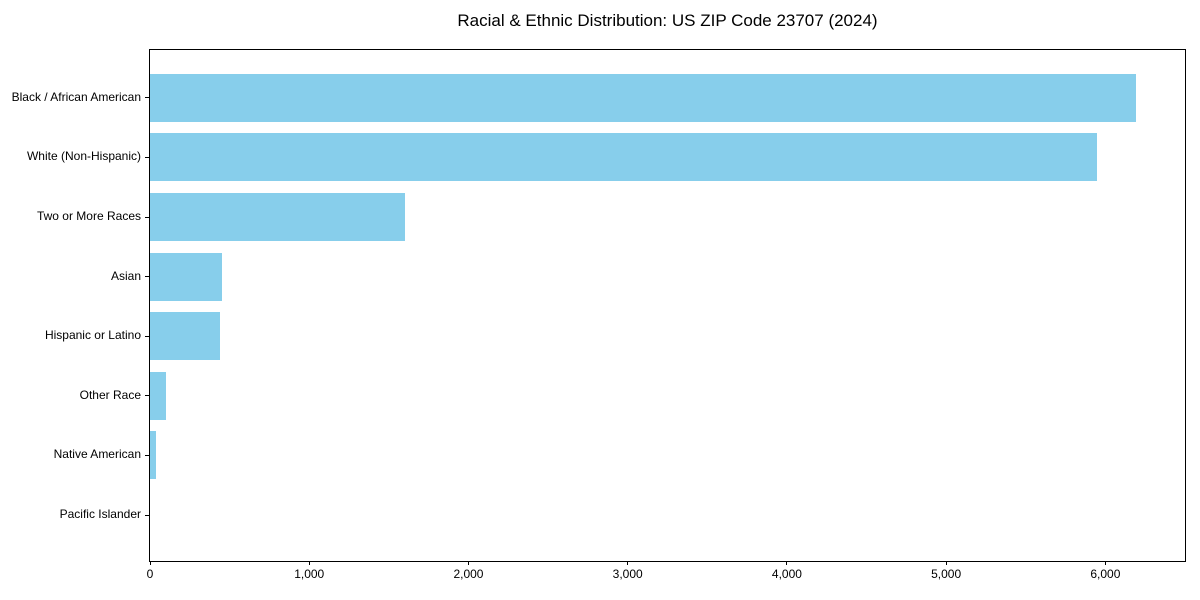 Image resolution: width=1200 pixels, height=600 pixels. What do you see at coordinates (88, 216) in the screenshot?
I see `y-tick-label-two-or-more-races: Two or More Races` at bounding box center [88, 216].